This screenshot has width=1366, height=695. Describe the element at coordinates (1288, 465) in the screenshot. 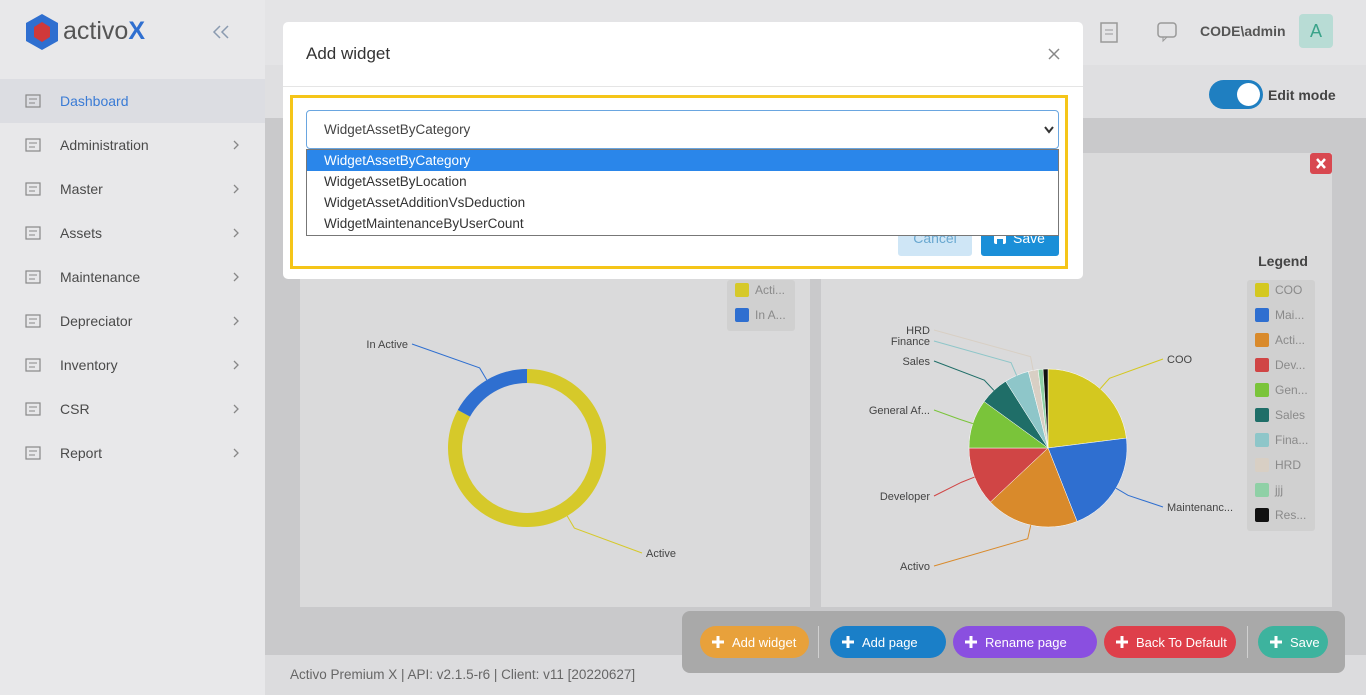

I see `legend-label: HRD` at that location.